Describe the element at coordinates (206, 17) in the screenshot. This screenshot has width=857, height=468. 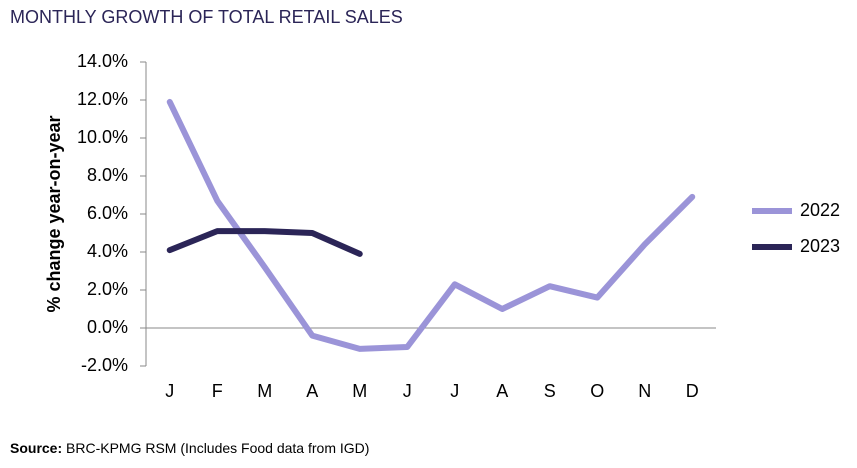
I see `chart-title: MONTHLY GROWTH OF TOTAL RETAIL SALES` at that location.